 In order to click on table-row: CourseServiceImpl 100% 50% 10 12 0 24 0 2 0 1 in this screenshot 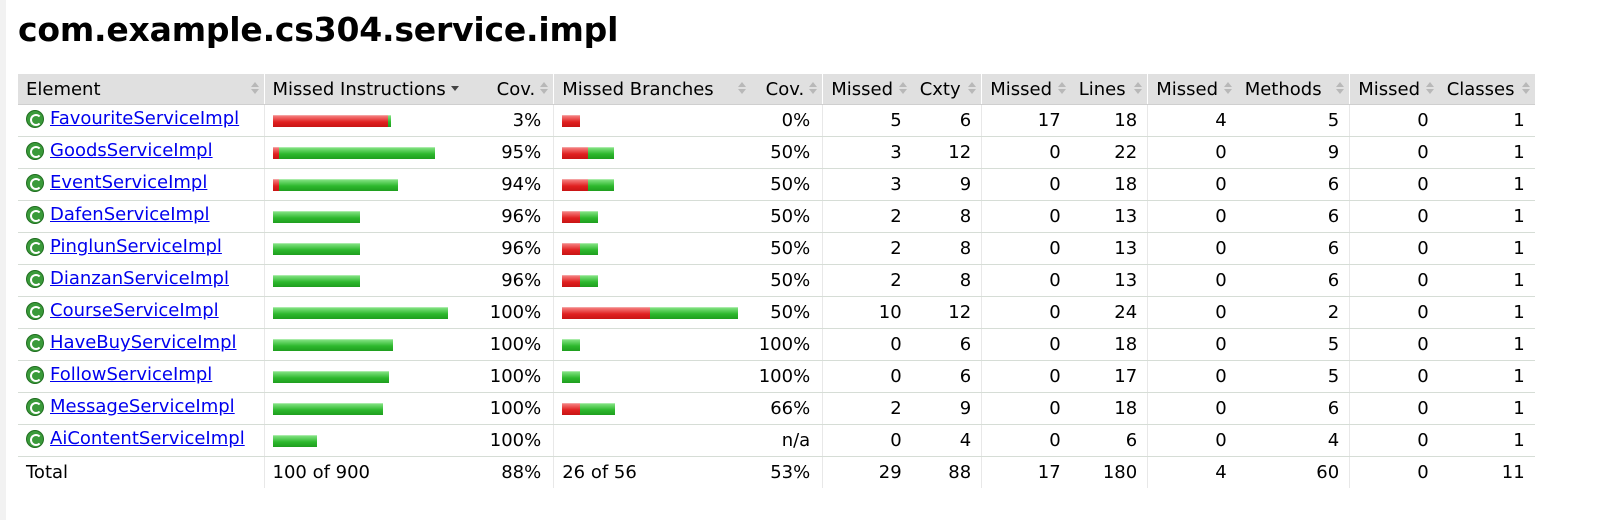, I will do `click(776, 312)`.